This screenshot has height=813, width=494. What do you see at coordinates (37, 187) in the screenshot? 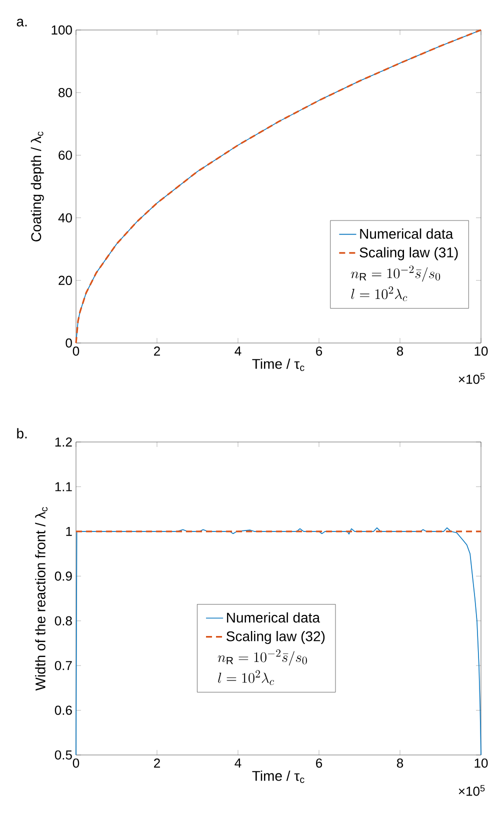
I see `y-axis-title: Coating depth / λ$_{c}$` at bounding box center [37, 187].